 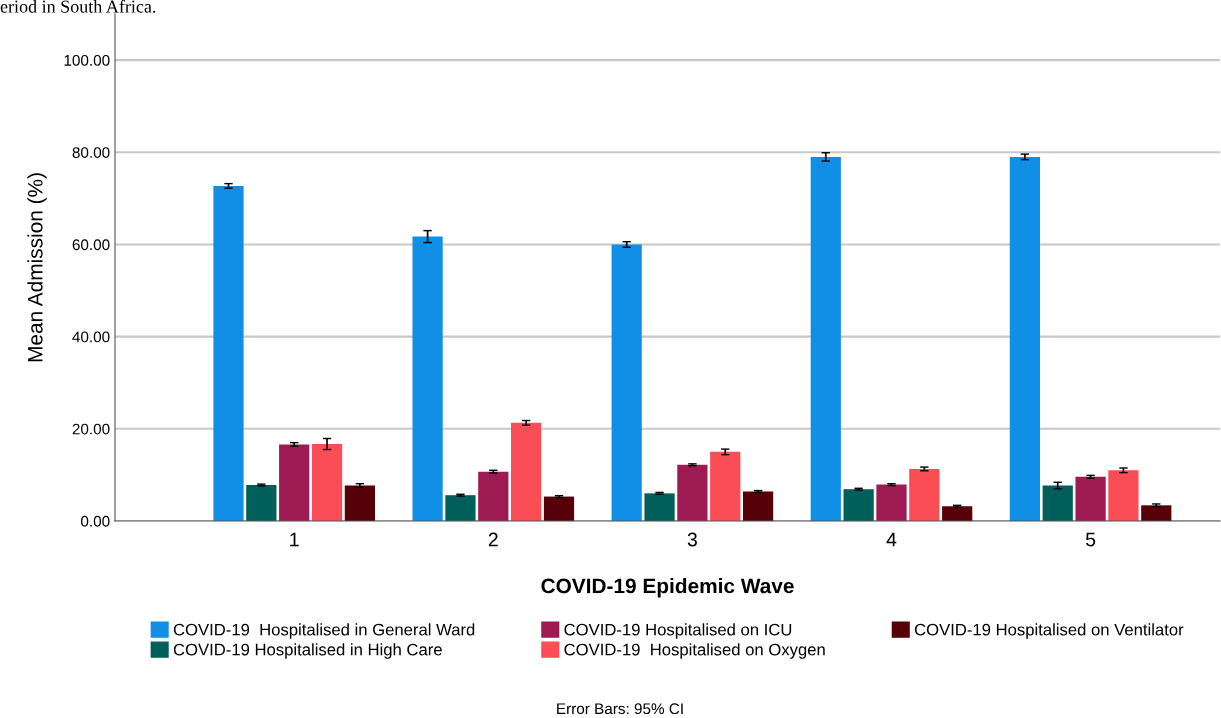 I want to click on x-tick-label: 4, so click(x=891, y=539).